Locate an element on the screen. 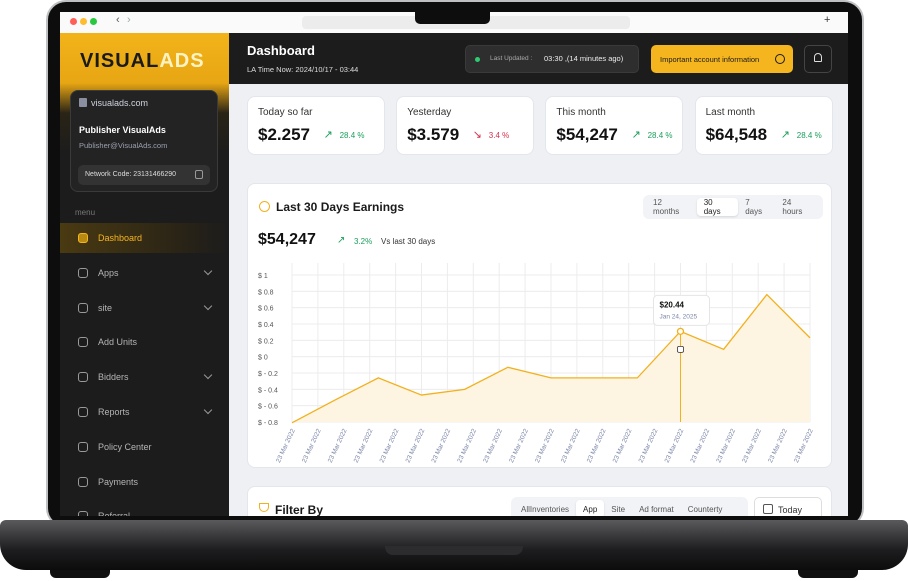  nav-item: site is located at coordinates (144, 308).